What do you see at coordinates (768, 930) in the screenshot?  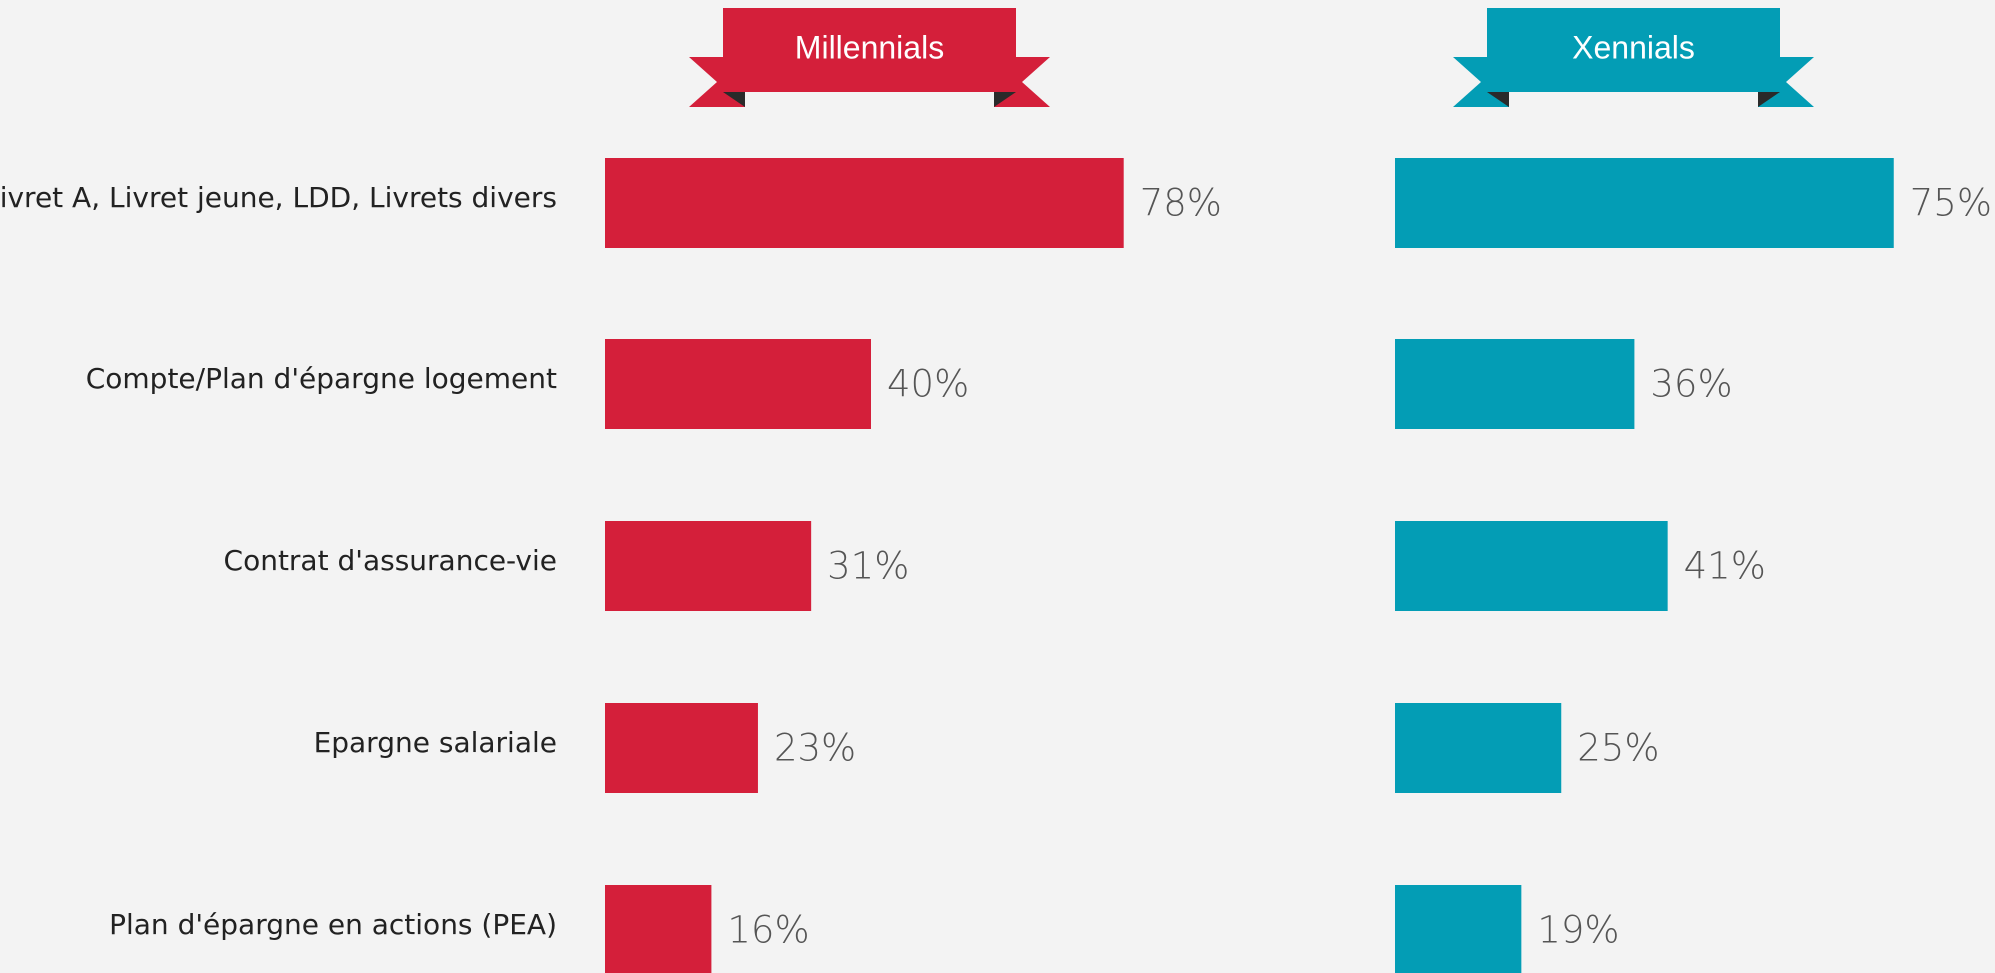 I see `value-label: 16%` at bounding box center [768, 930].